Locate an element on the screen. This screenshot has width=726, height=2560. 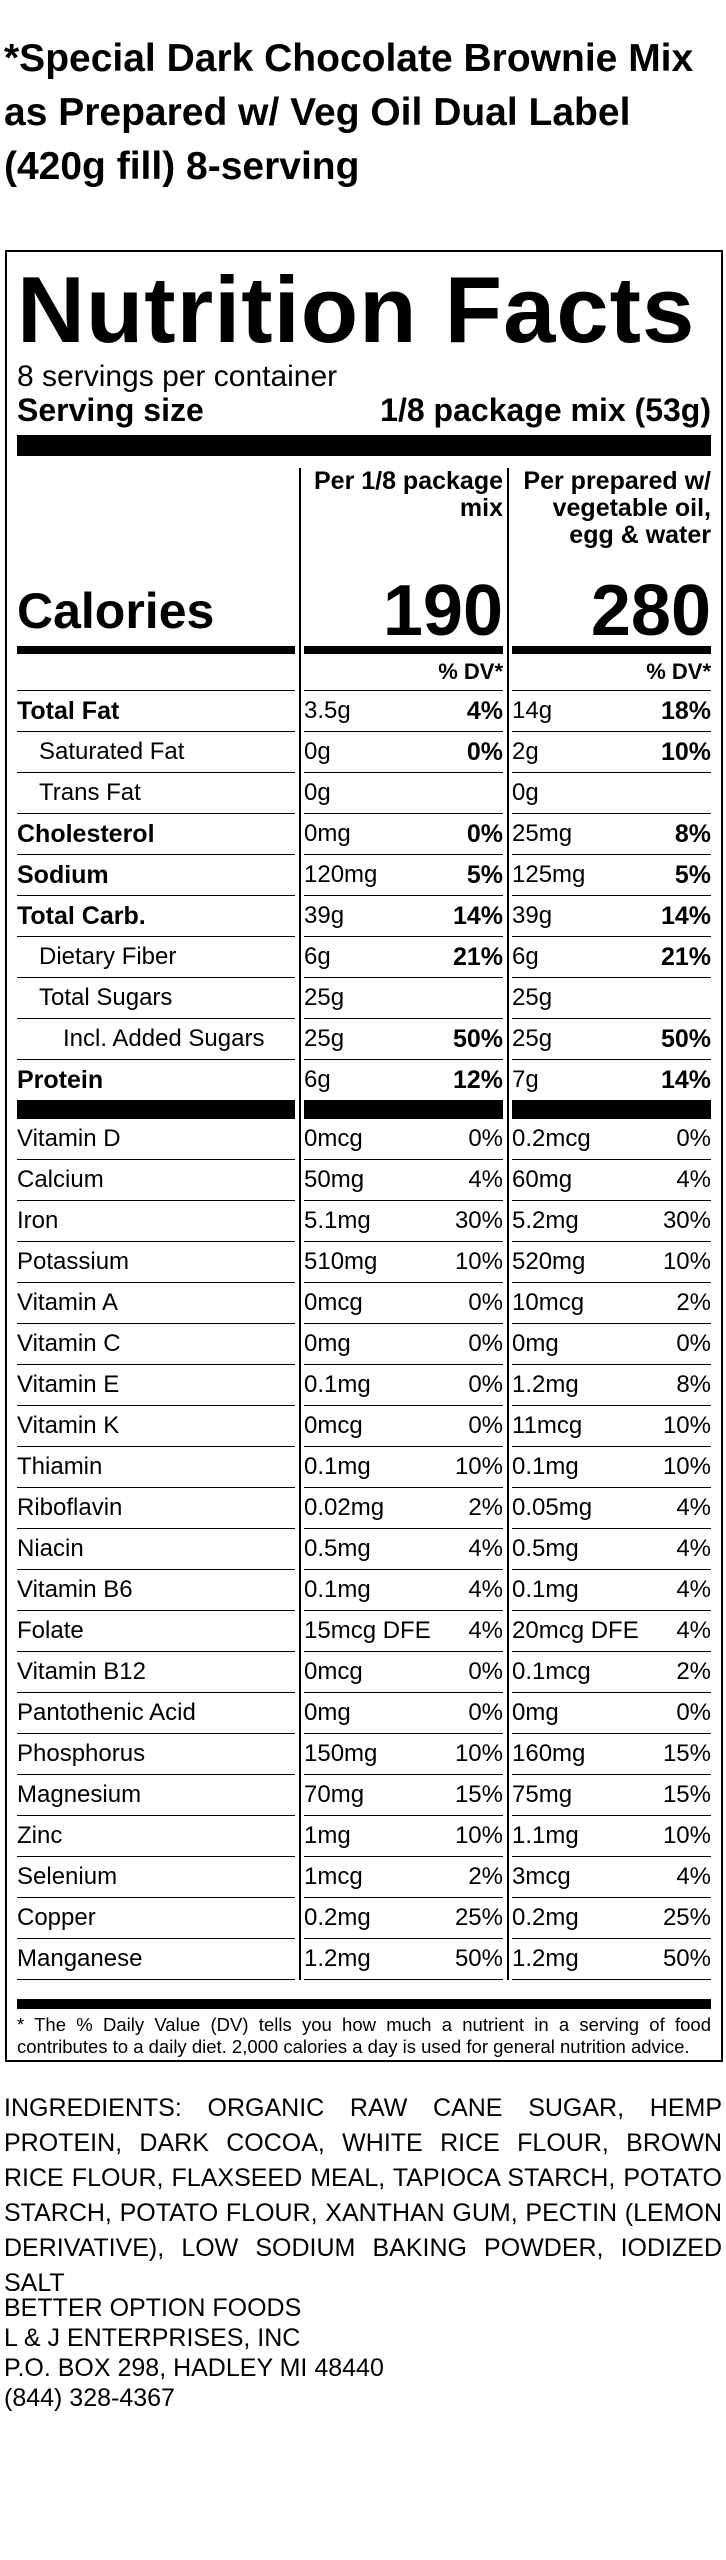
nutrient-name: Protein is located at coordinates (156, 1080).